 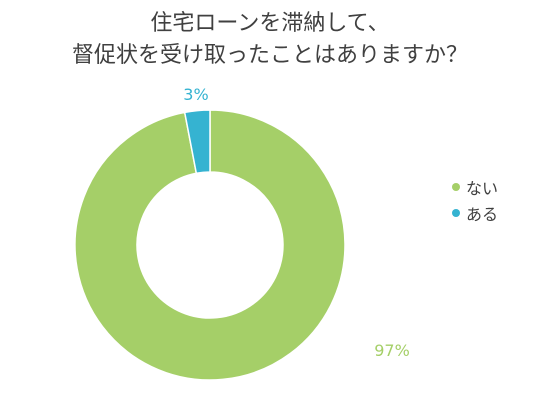 I want to click on legend-item-aru: ある, so click(x=475, y=213).